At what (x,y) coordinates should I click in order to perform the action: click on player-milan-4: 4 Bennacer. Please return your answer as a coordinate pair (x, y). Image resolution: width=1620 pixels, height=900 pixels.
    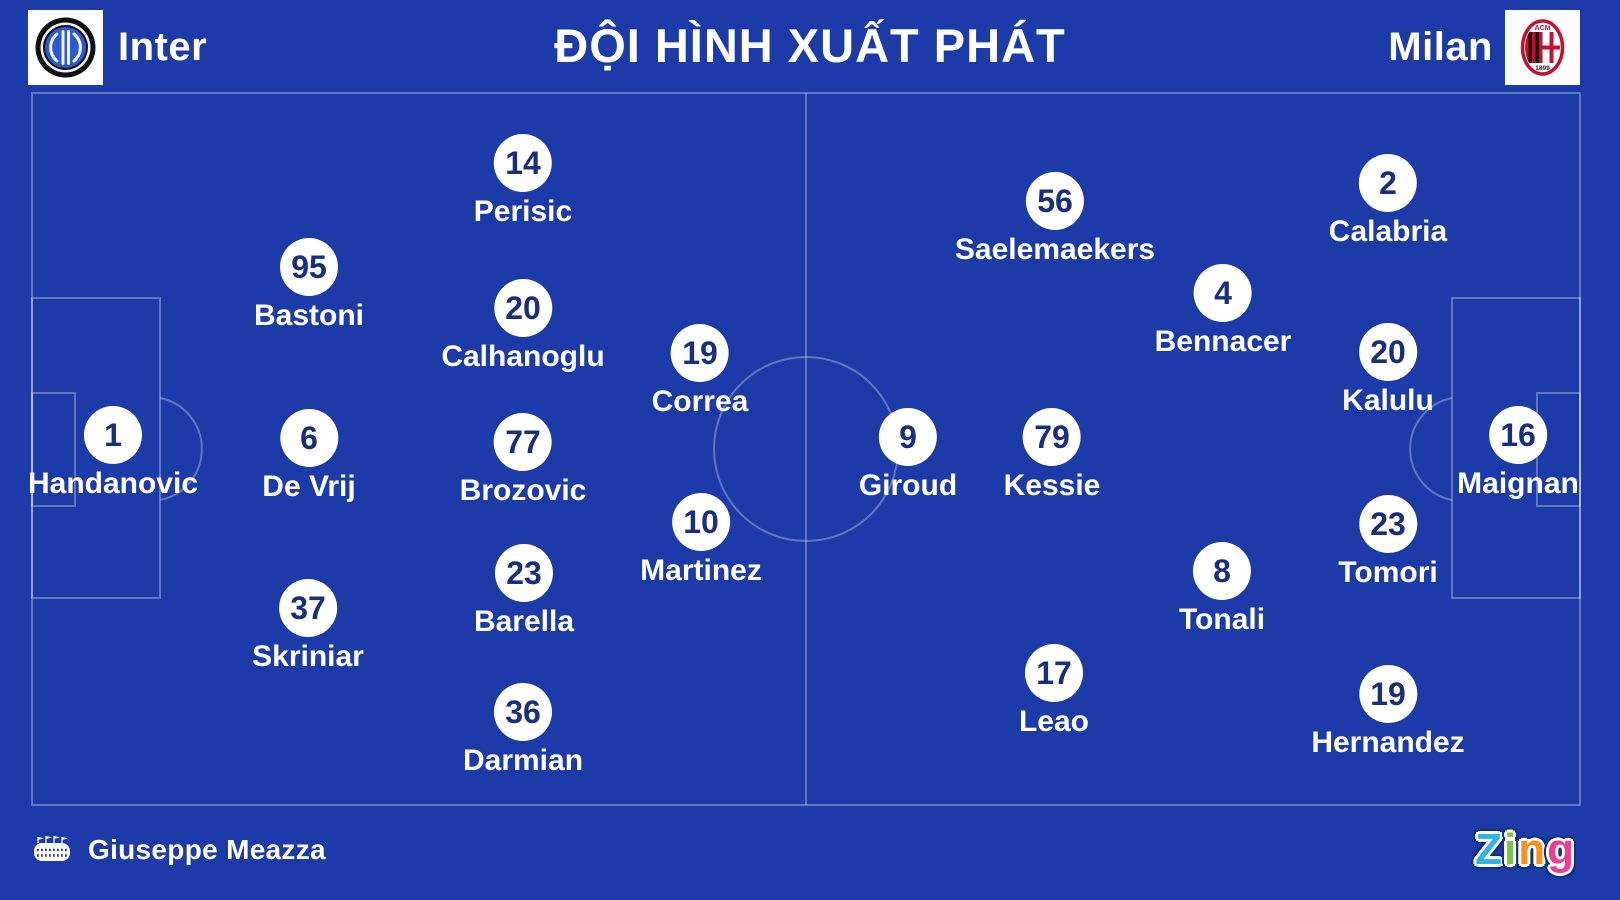
    Looking at the image, I should click on (1223, 311).